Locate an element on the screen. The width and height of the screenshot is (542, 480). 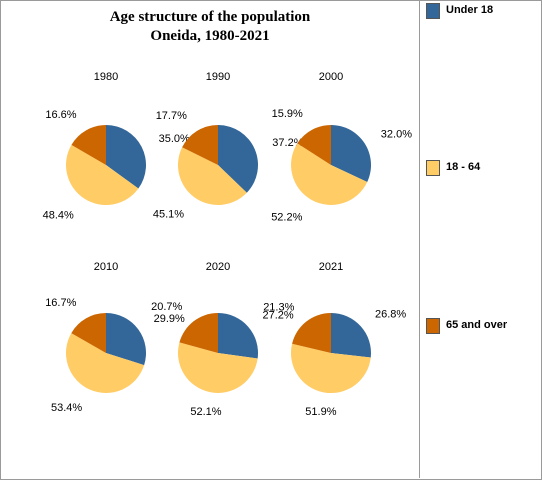
legend-label-18-64: 18 - 64 is located at coordinates (463, 167).